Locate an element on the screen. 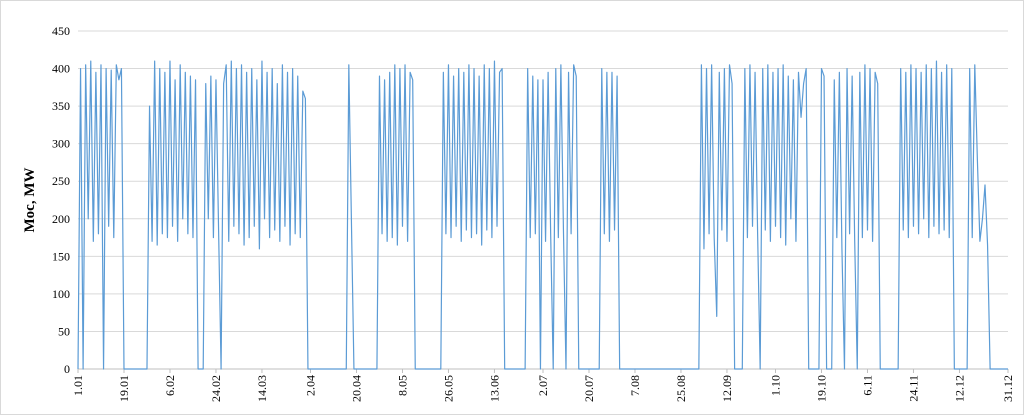 Image resolution: width=1024 pixels, height=415 pixels. x-tick-label: 19.01 is located at coordinates (124, 388).